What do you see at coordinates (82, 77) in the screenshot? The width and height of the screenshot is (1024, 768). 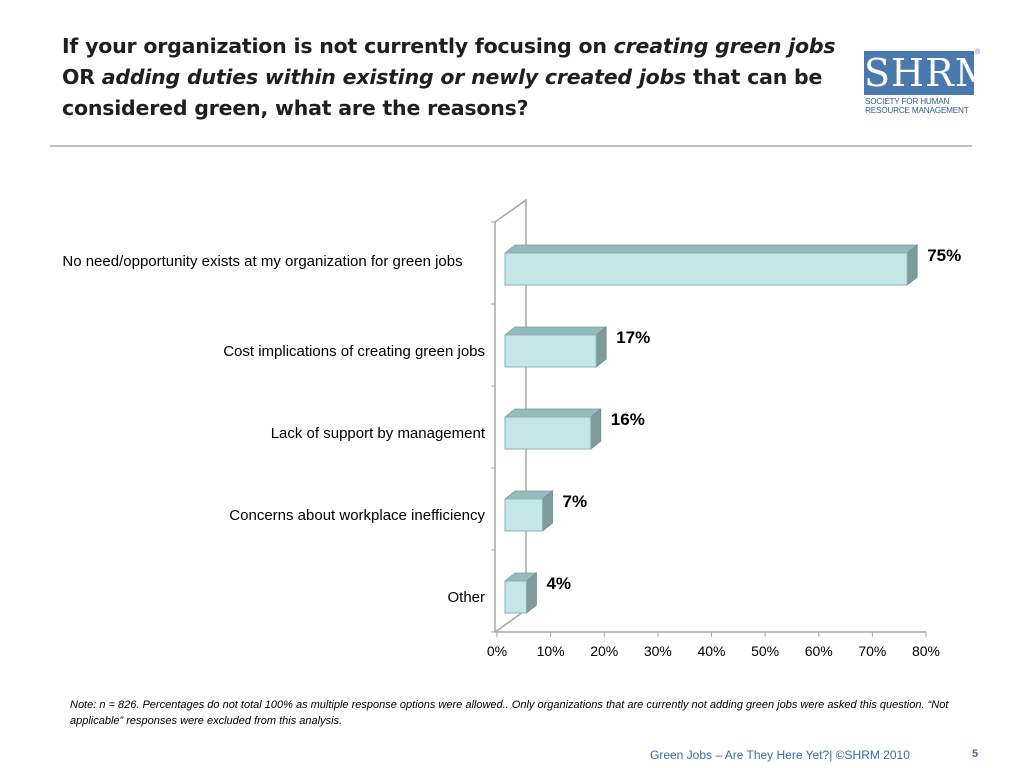 I see `title-part-3: OR` at bounding box center [82, 77].